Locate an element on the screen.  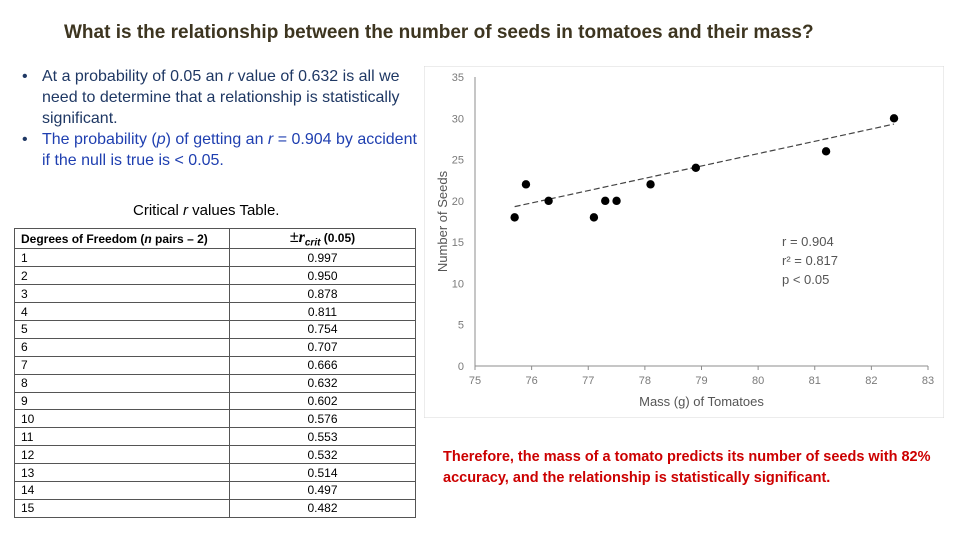
cell-df: 7 is located at coordinates (122, 365).